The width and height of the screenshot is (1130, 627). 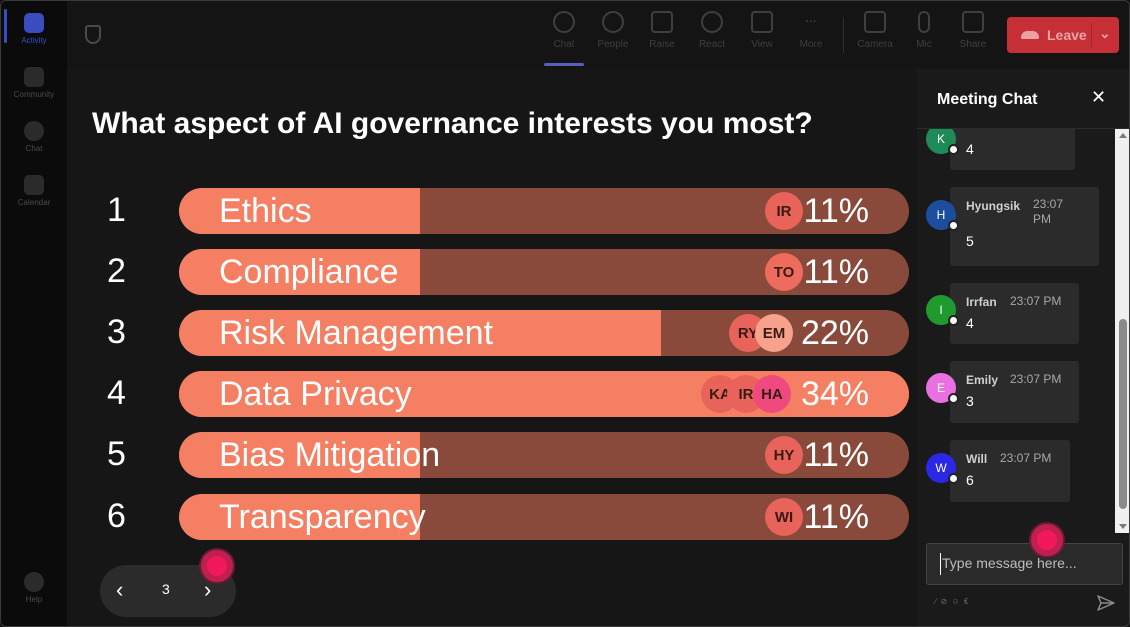 I want to click on avatar-initial: E, so click(x=940, y=388).